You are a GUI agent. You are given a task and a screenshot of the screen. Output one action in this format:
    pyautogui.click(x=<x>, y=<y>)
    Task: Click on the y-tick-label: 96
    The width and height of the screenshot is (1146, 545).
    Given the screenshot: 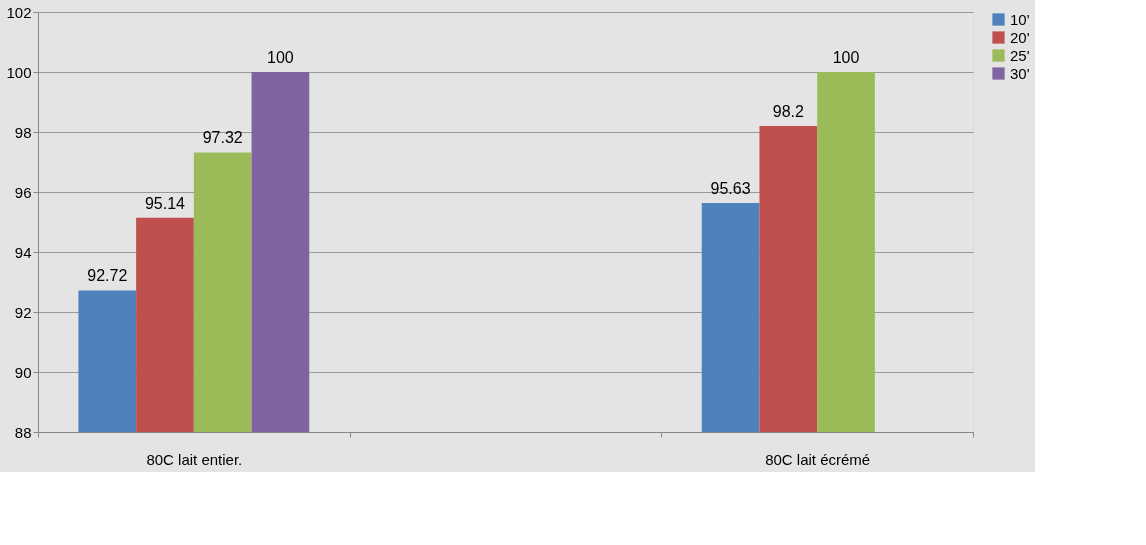 What is the action you would take?
    pyautogui.click(x=23, y=192)
    